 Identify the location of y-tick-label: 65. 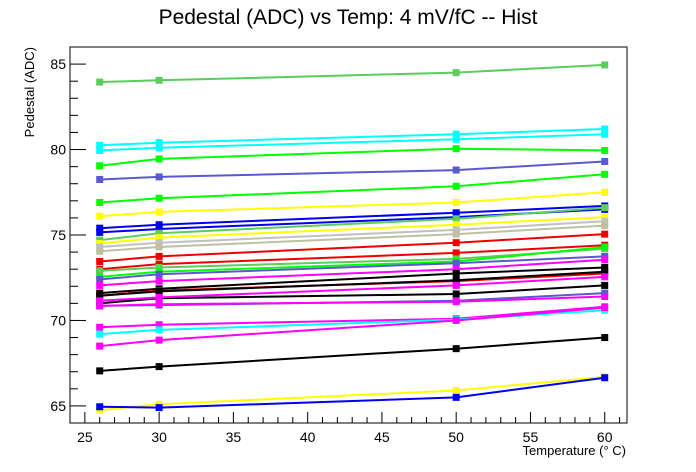
(58, 406).